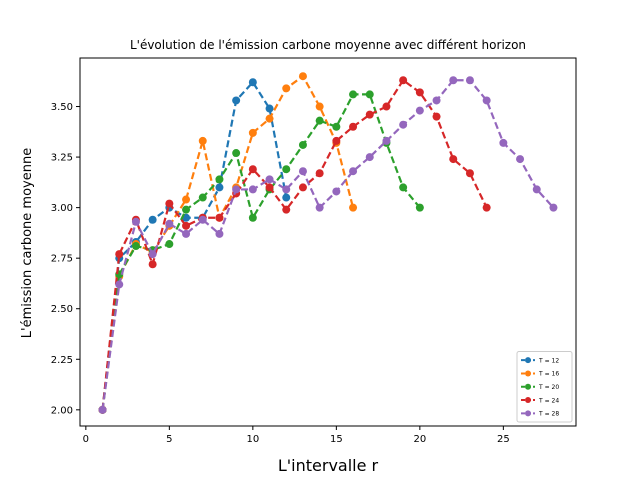 This screenshot has height=480, width=640. I want to click on x-axis: 0 5 10 15 20 25, so click(296, 435).